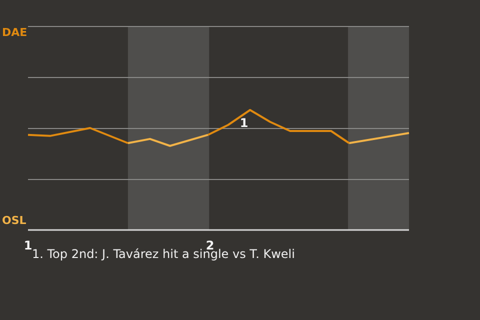  I want to click on text: DAE, so click(15, 32).